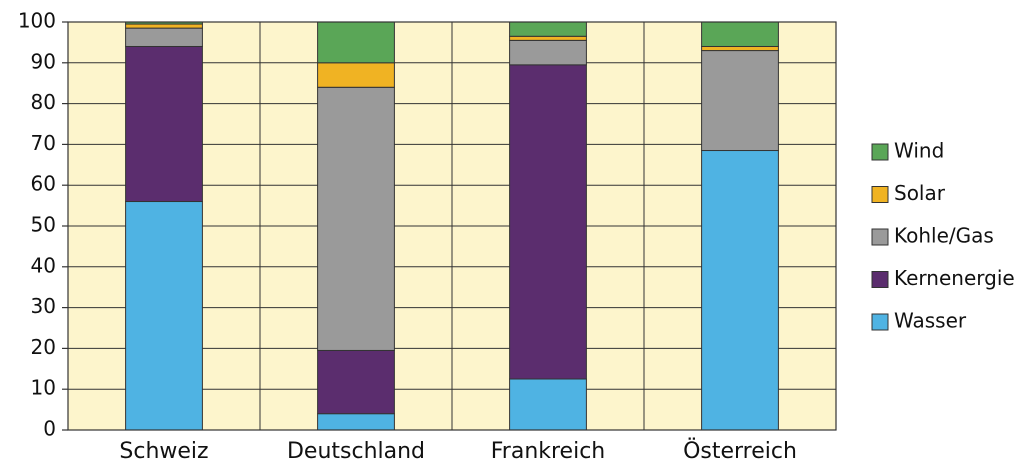  Describe the element at coordinates (740, 451) in the screenshot. I see `x-tick-label: Österreich` at that location.